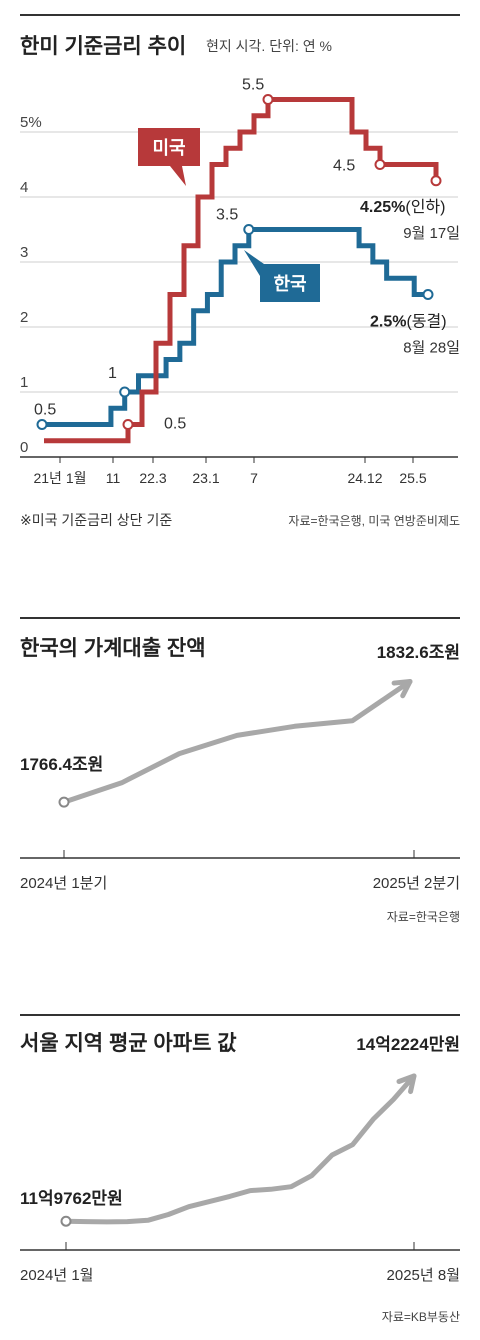 The width and height of the screenshot is (480, 1340). Describe the element at coordinates (269, 46) in the screenshot. I see `chart1-subtitle: 현지 시각. 단위: 연 %` at that location.